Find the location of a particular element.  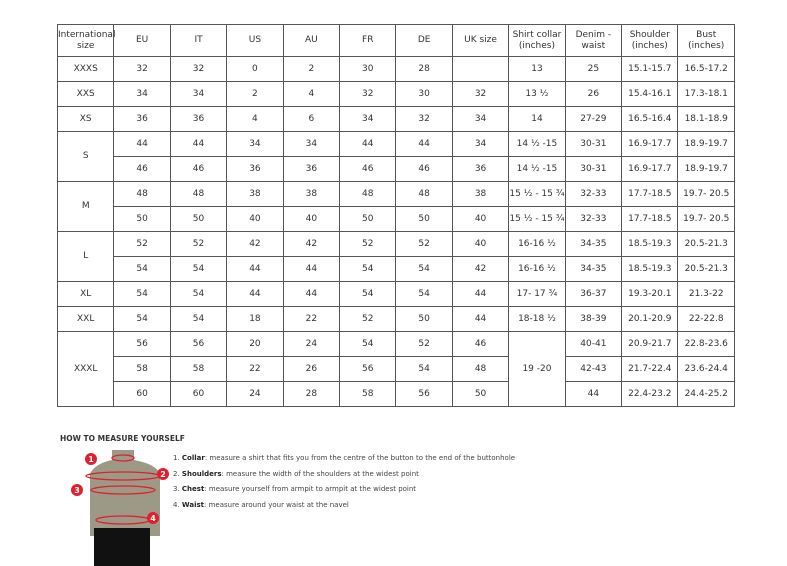

marker-3-label: 3 is located at coordinates (77, 490).